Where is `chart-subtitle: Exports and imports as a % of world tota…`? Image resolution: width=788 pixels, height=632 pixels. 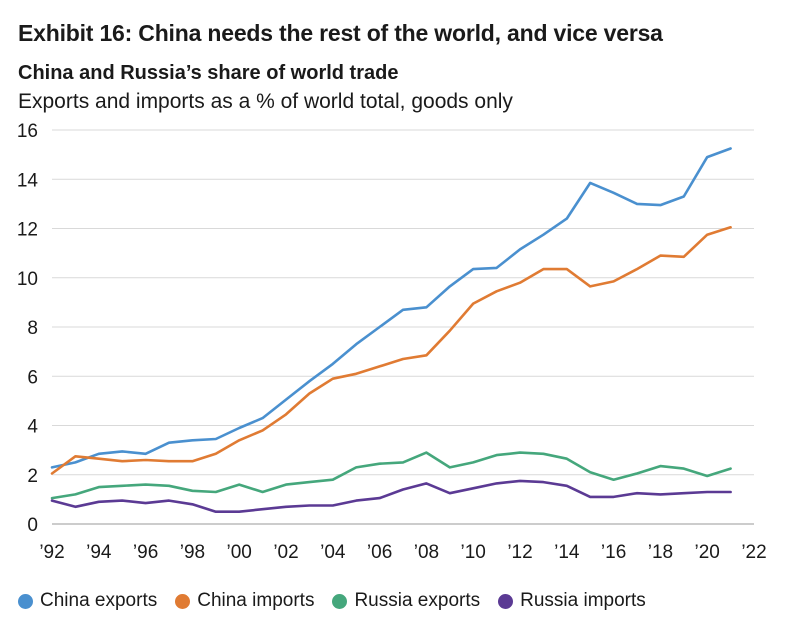 chart-subtitle: Exports and imports as a % of world tota… is located at coordinates (265, 101).